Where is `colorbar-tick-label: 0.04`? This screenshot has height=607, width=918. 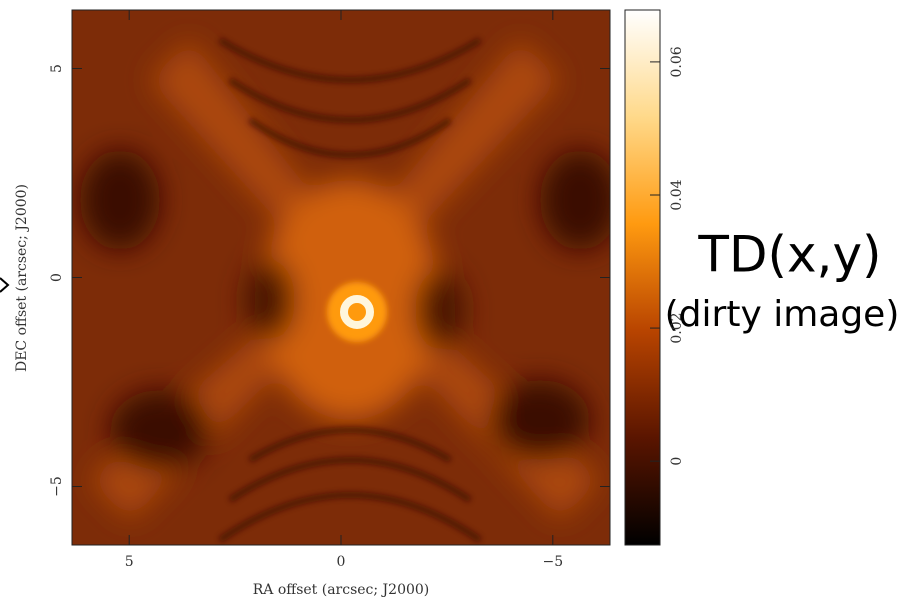
colorbar-tick-label: 0.04 is located at coordinates (677, 194).